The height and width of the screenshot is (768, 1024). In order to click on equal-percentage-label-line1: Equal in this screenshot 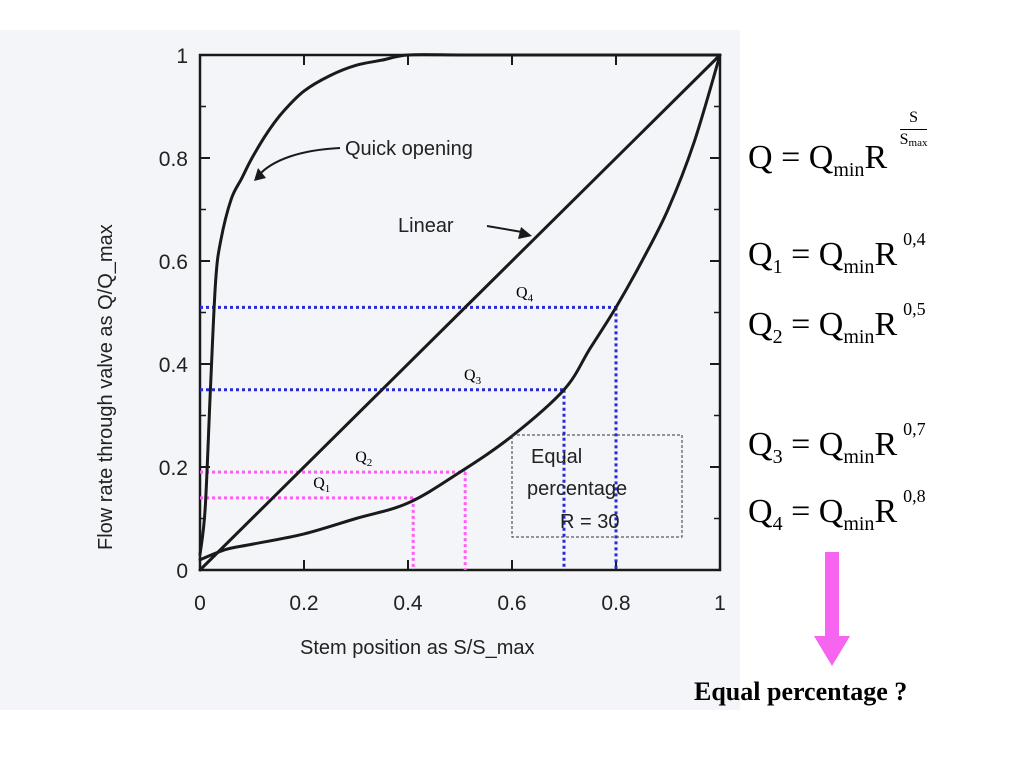, I will do `click(556, 457)`.